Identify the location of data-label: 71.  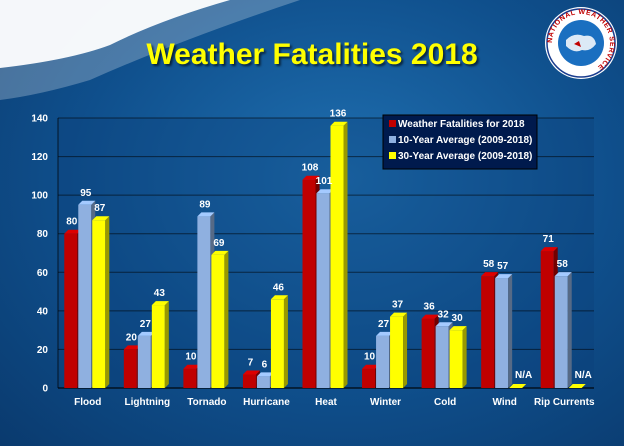
(549, 239).